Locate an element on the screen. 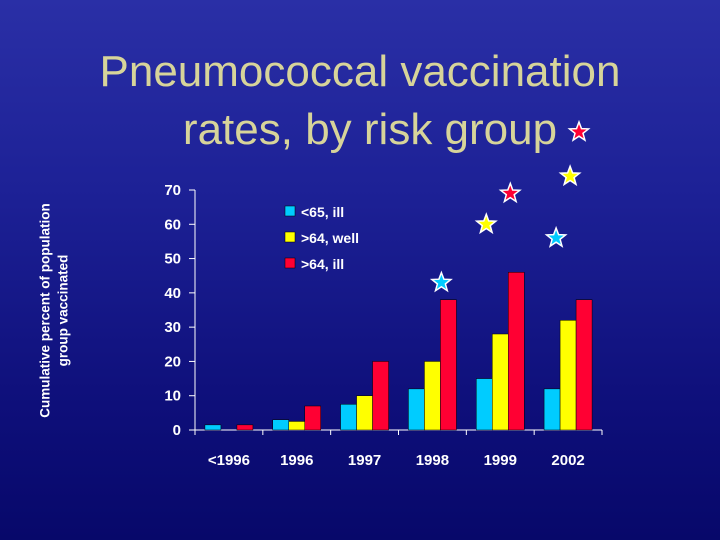 This screenshot has width=720, height=540. y-tick-label: 70 is located at coordinates (172, 190).